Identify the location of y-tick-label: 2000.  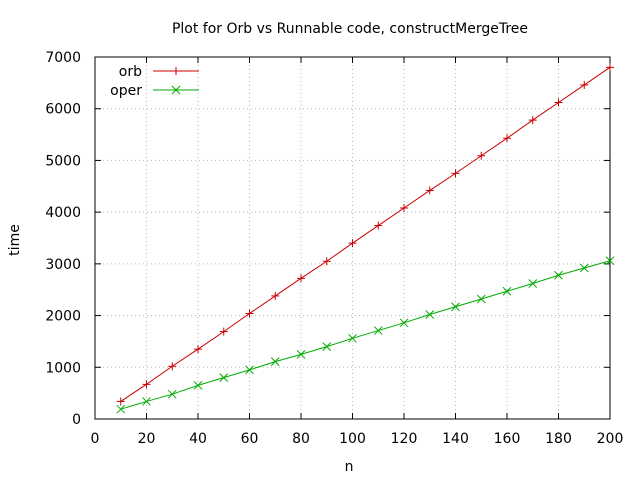
(63, 317).